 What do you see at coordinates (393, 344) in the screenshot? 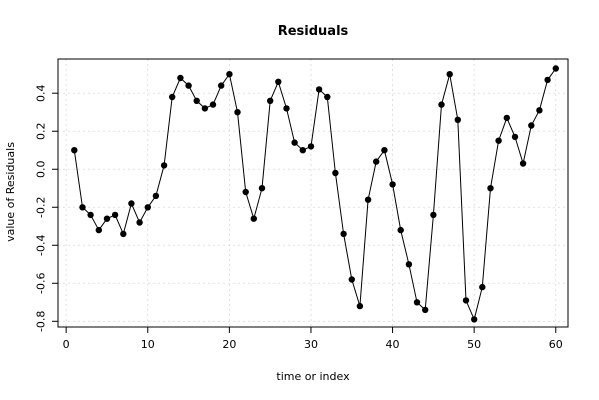
I see `x-tick-label: 40` at bounding box center [393, 344].